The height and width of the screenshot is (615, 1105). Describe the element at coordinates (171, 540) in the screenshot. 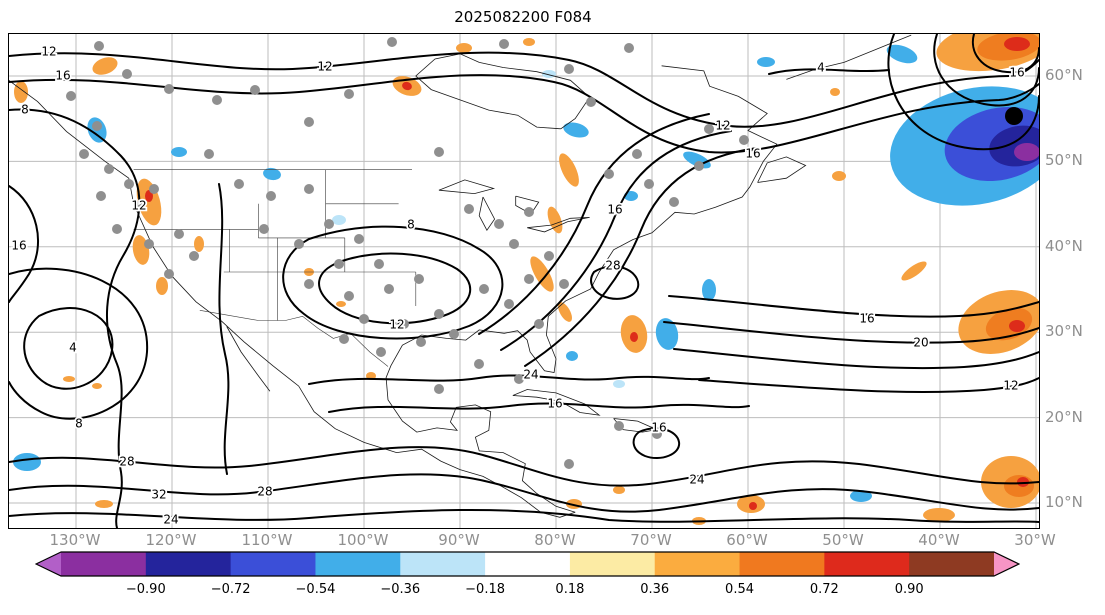

I see `lon-tick-label: 120°W` at that location.